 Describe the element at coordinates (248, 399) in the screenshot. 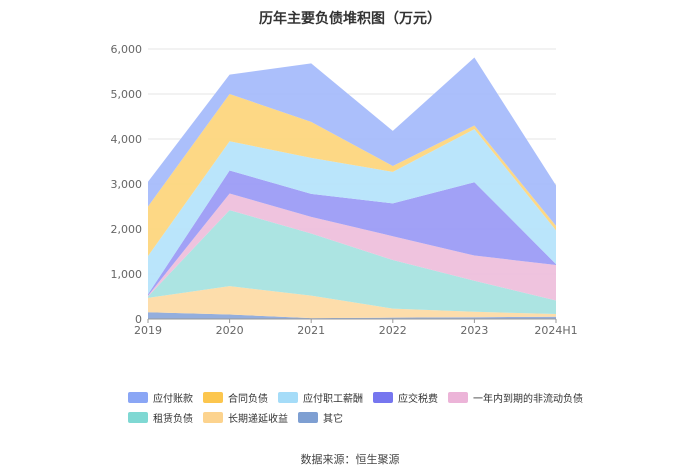

I see `legend-label: 合同负债` at that location.